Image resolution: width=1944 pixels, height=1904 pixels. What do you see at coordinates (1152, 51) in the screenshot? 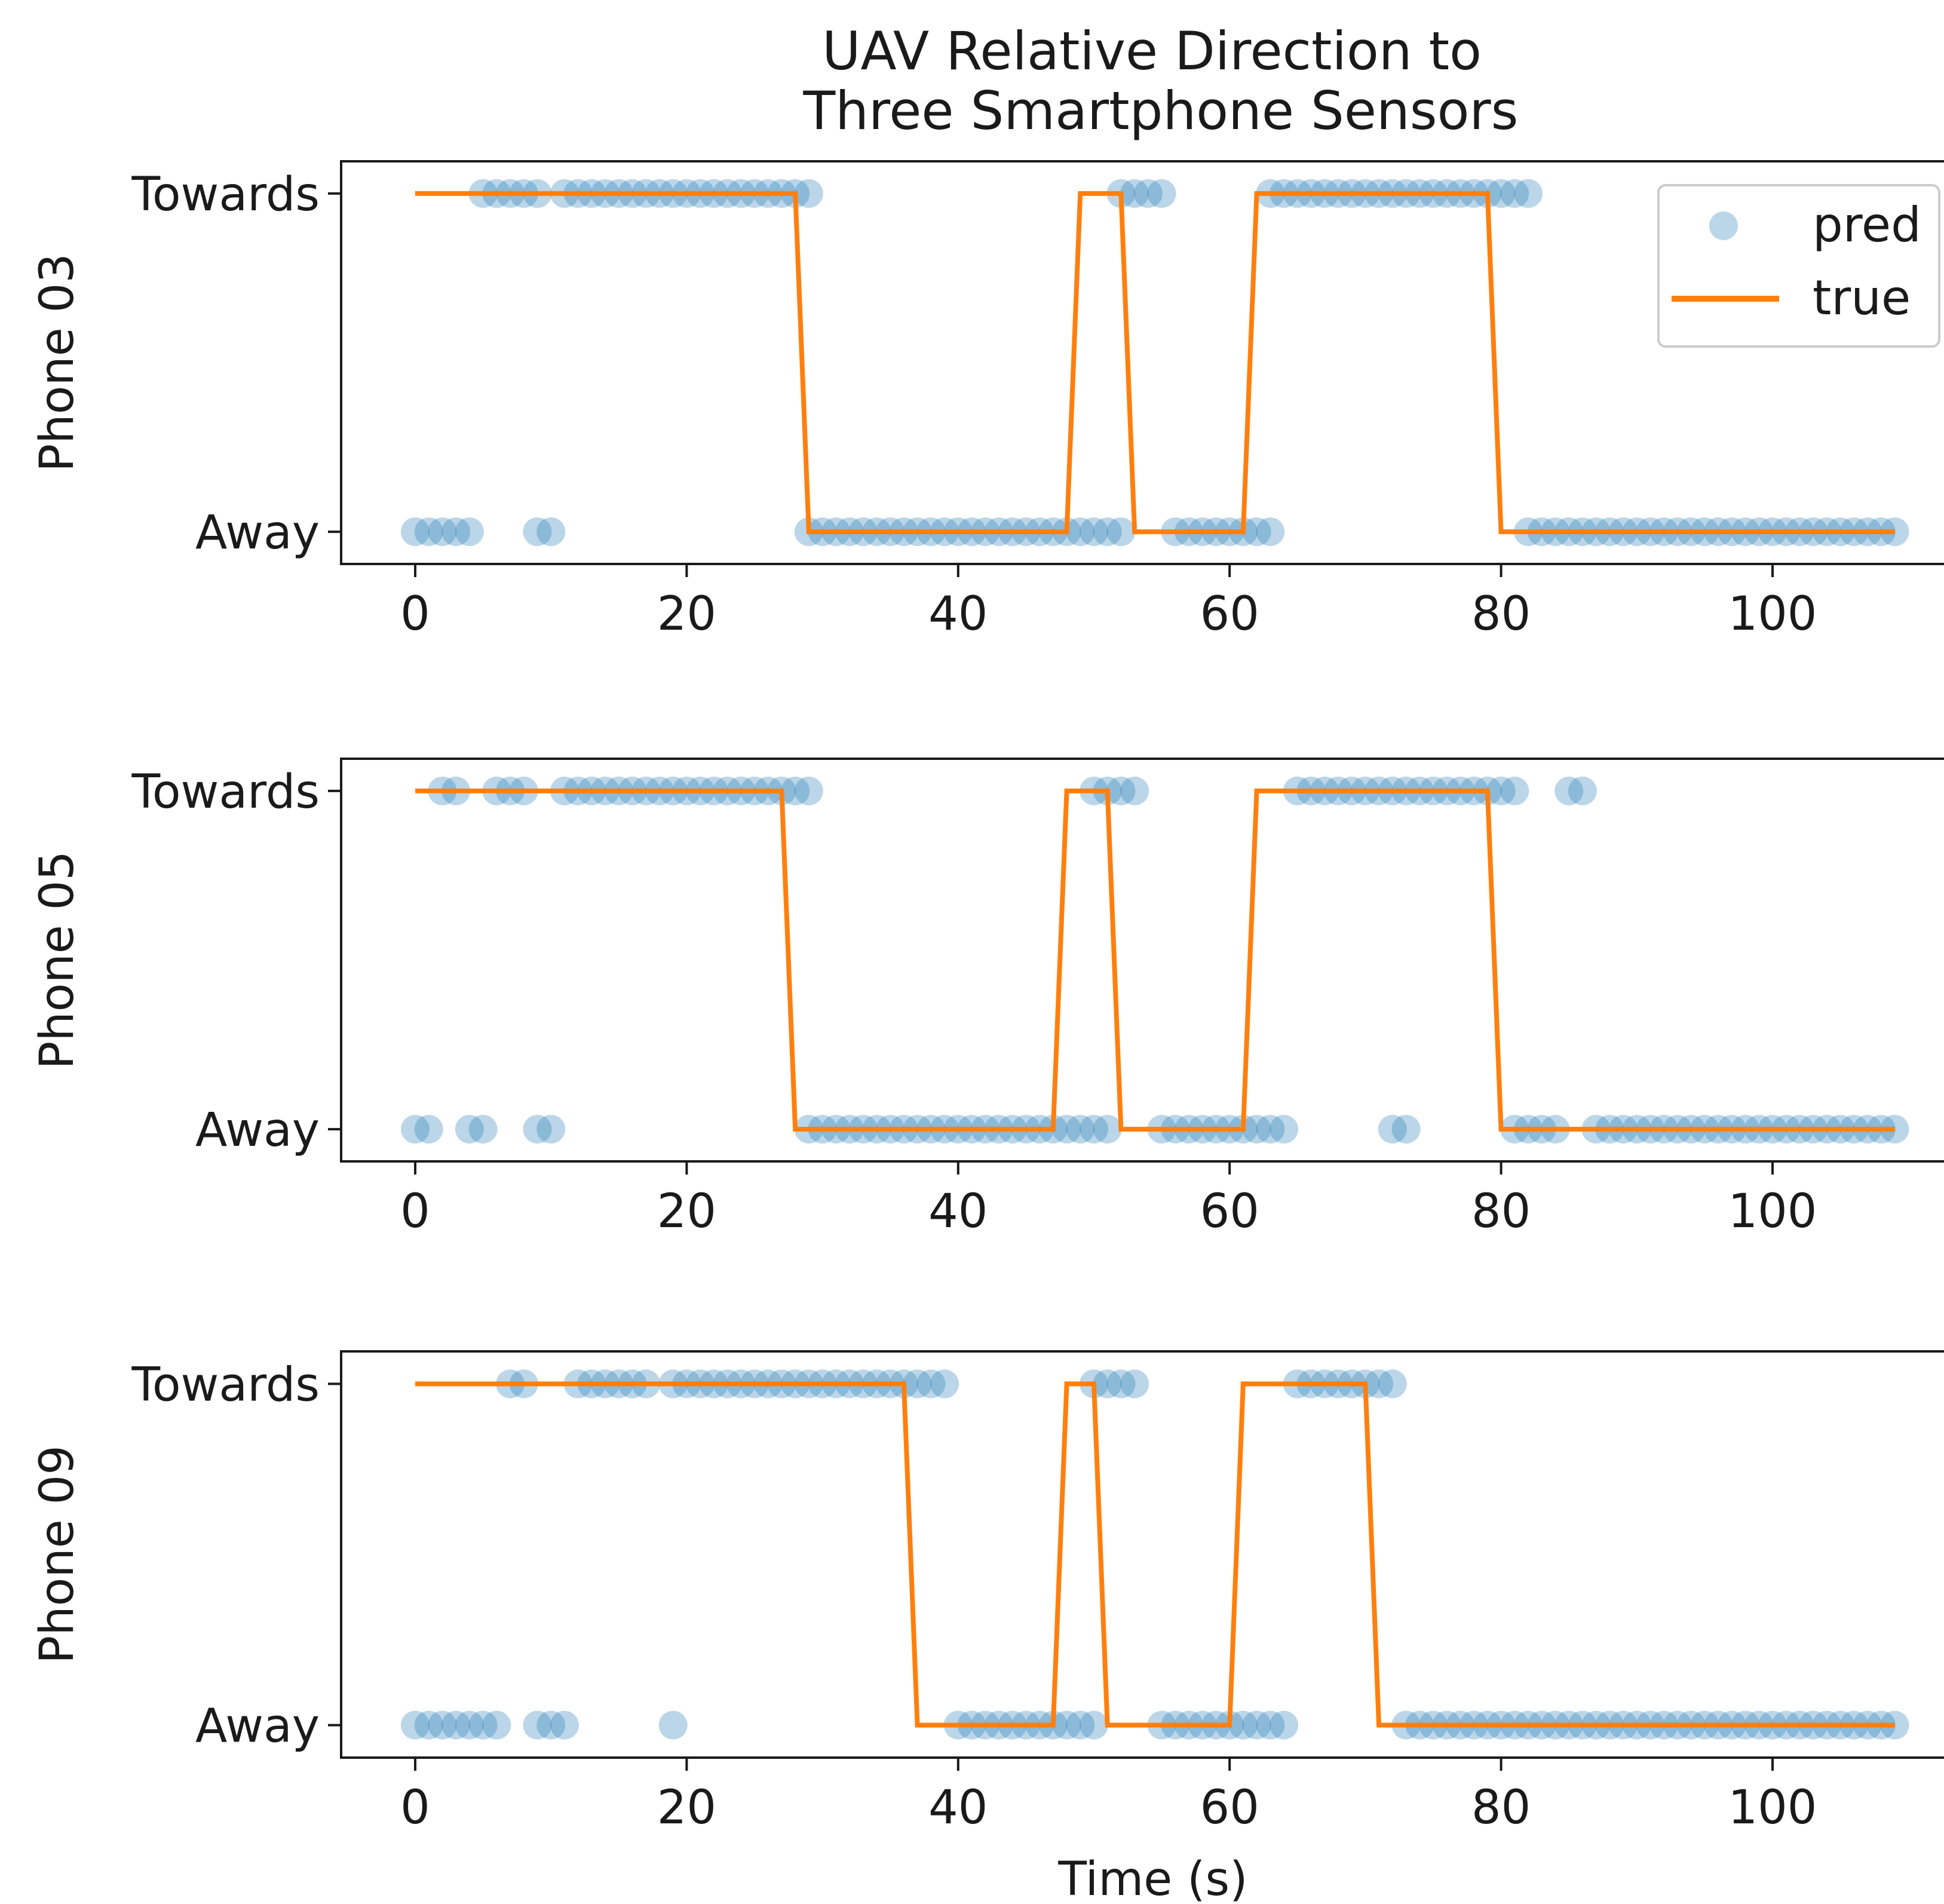
I see `chart-title-line-1: UAV Relative Direction to` at bounding box center [1152, 51].